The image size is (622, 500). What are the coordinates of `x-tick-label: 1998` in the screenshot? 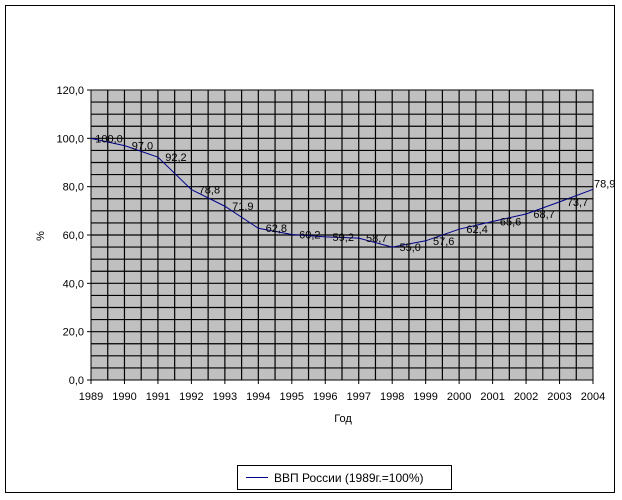 It's located at (392, 397).